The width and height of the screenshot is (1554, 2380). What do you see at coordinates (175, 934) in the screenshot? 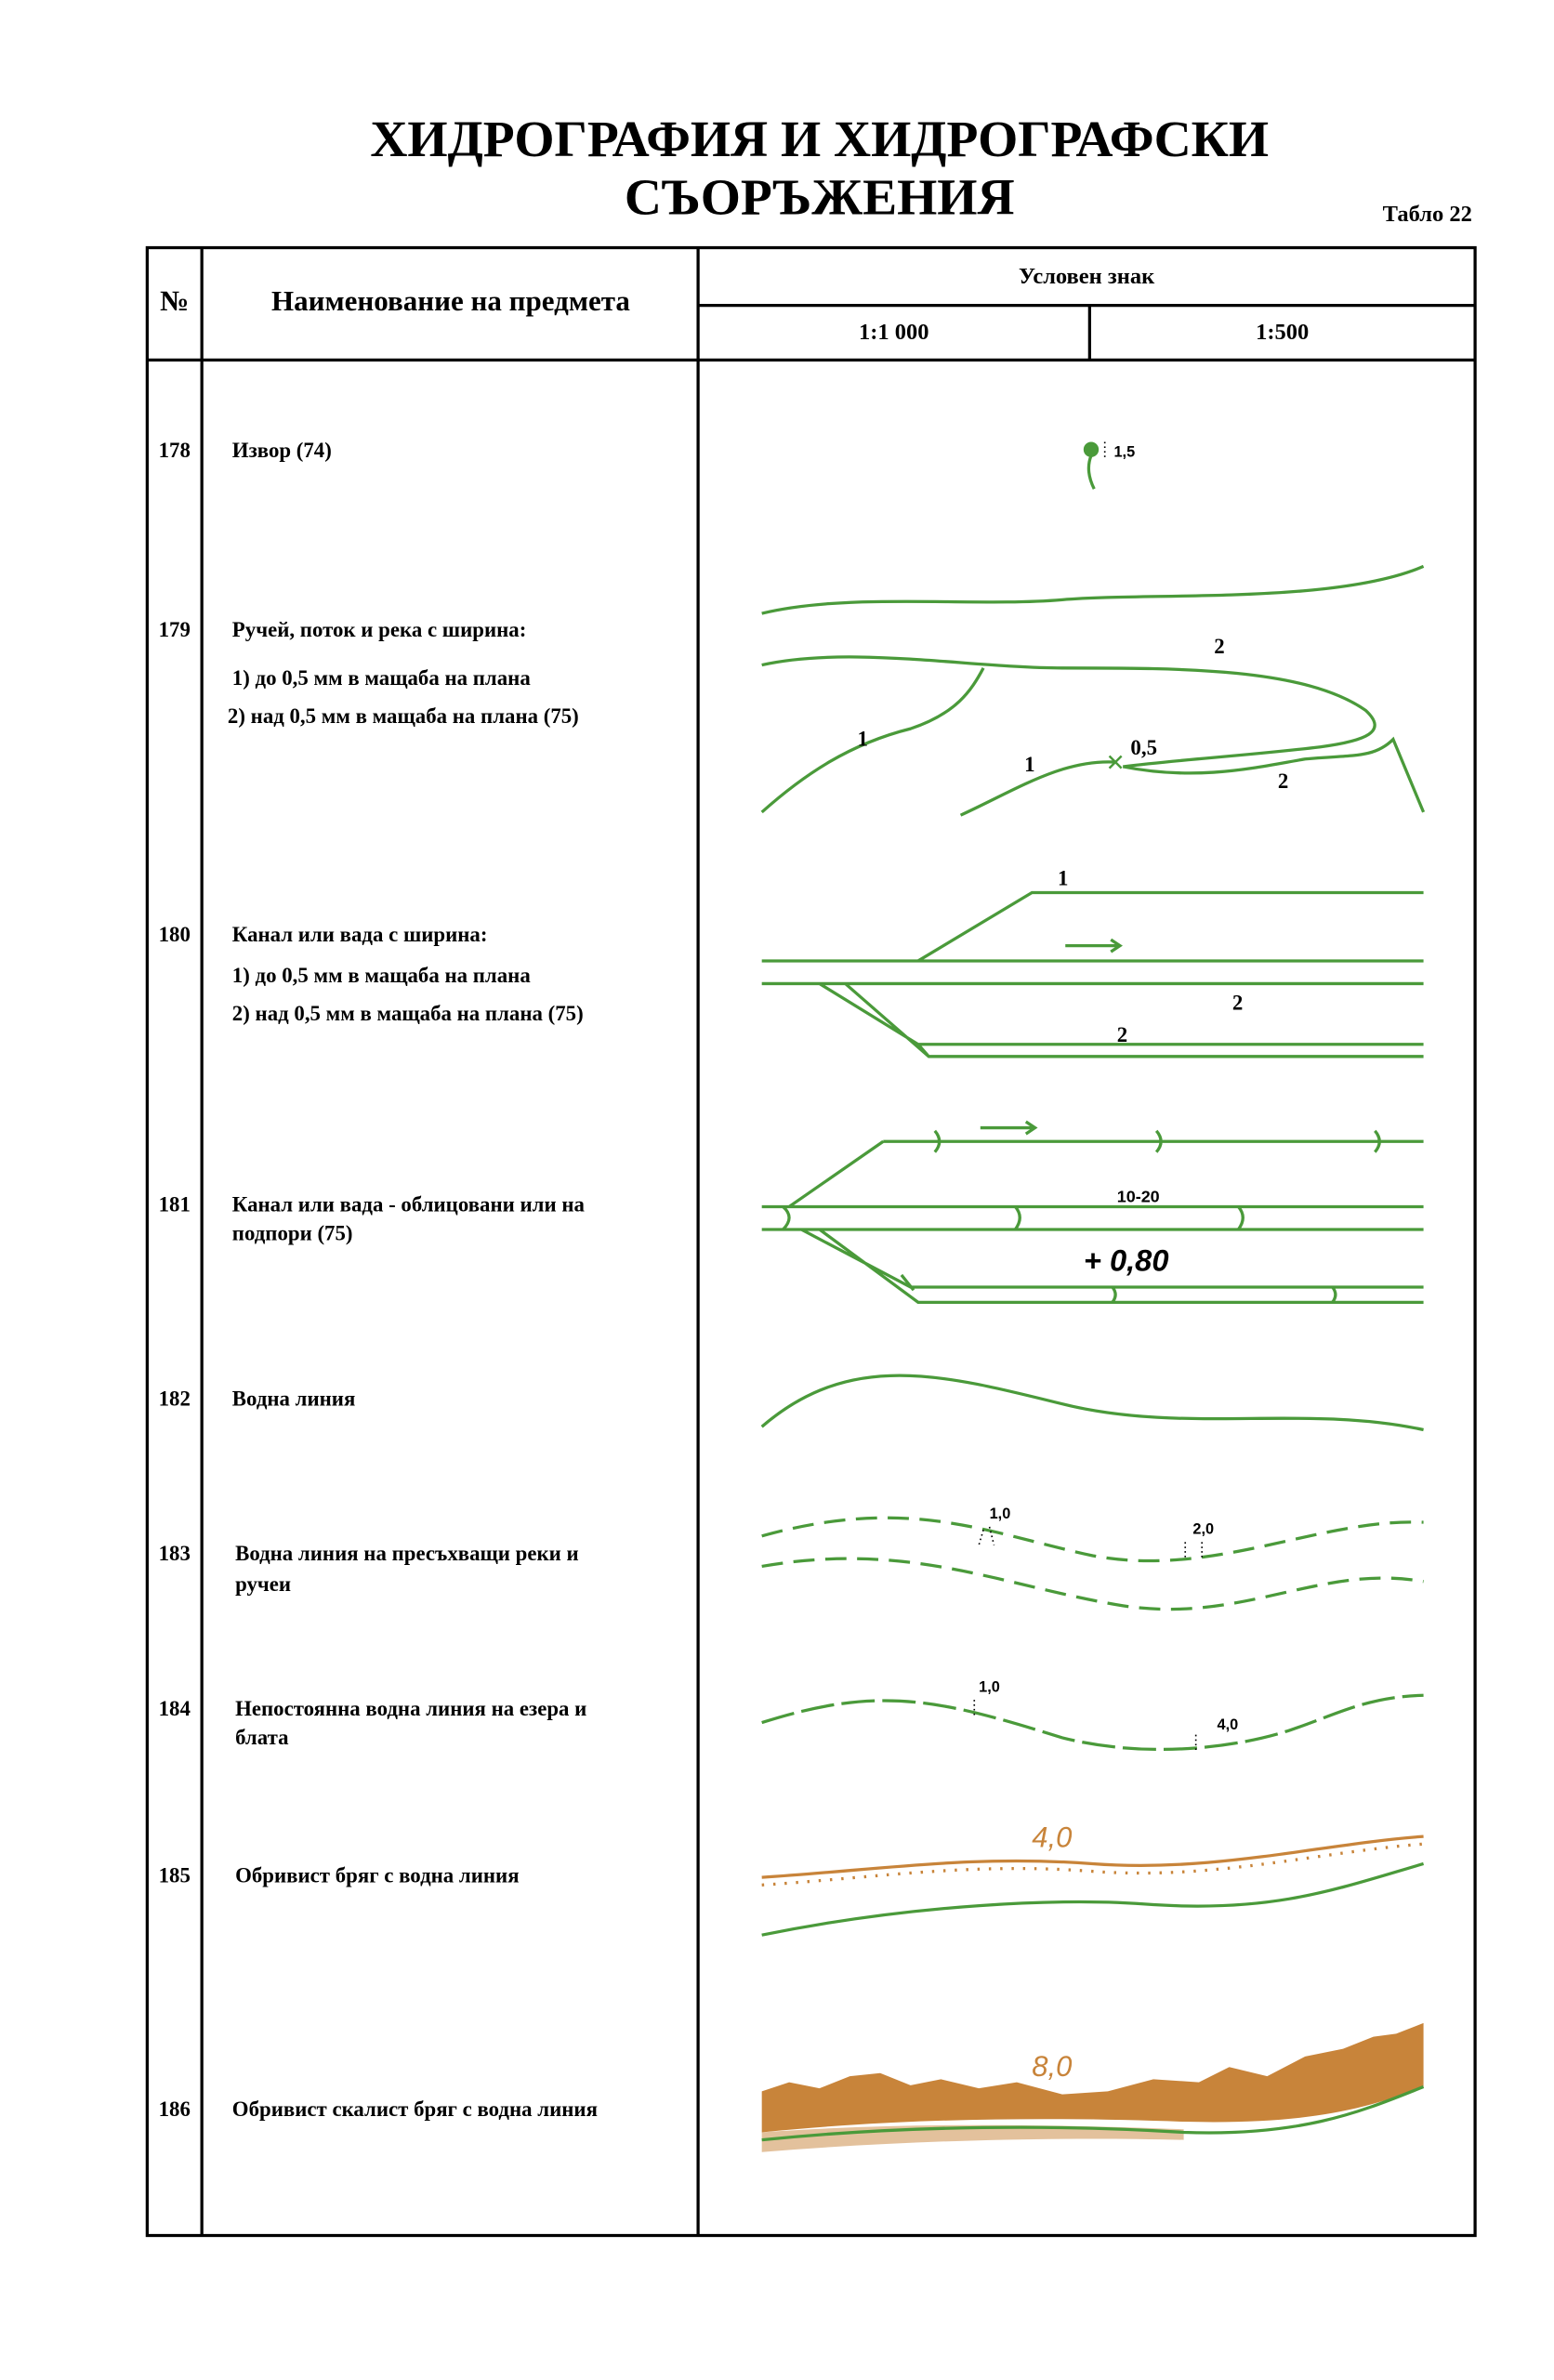
I see `row-number: 180` at bounding box center [175, 934].